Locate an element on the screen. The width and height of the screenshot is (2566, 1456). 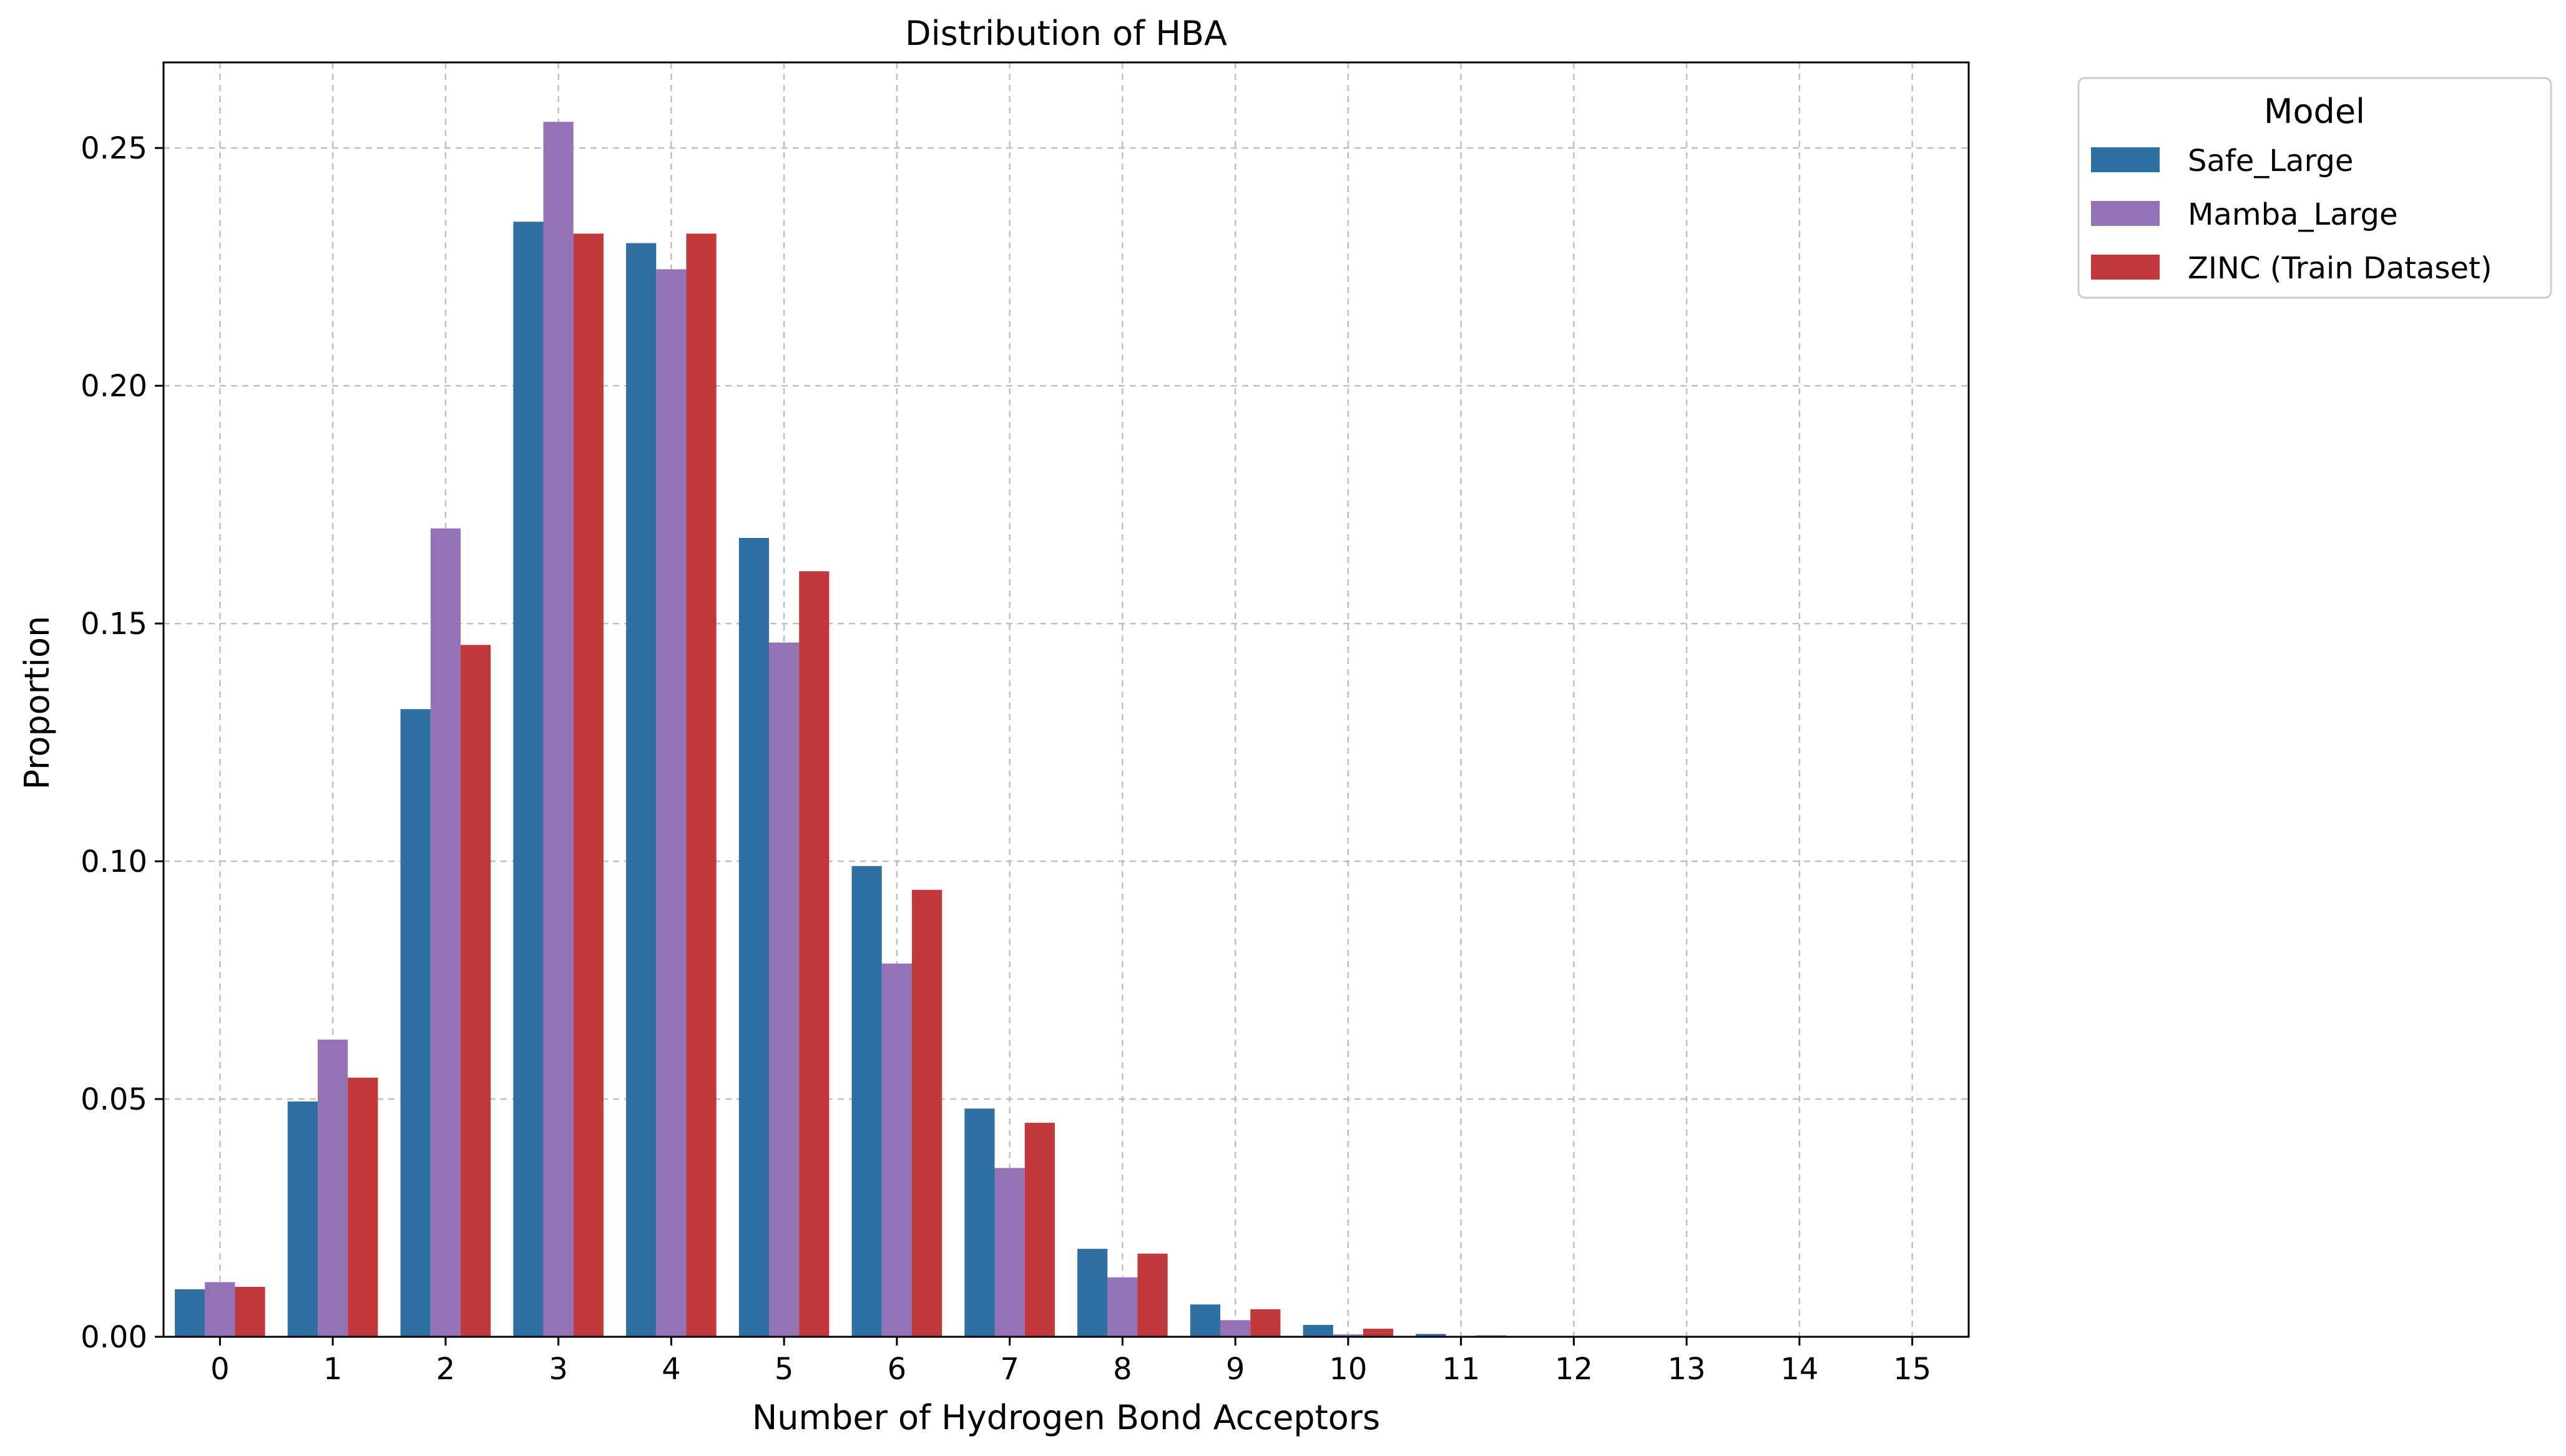
y-tick-label: 0.05 is located at coordinates (114, 1099).